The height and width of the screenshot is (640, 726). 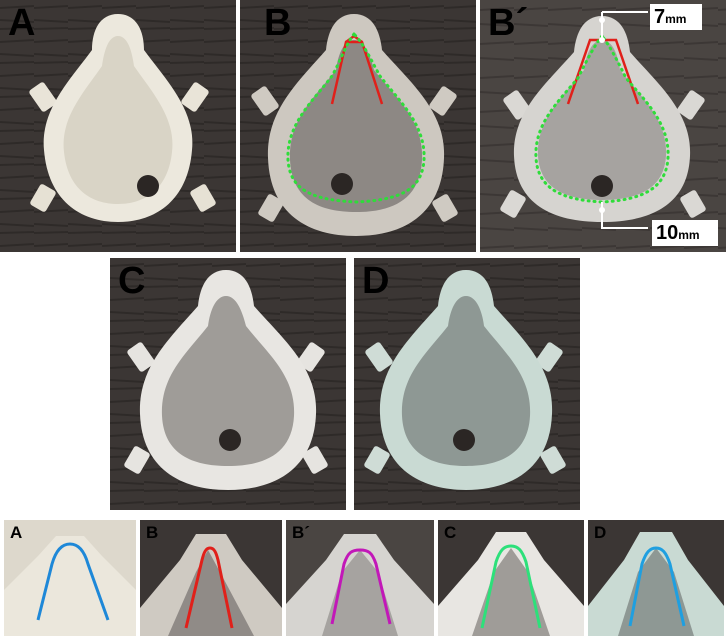 I want to click on mask-photo-d, so click(x=467, y=384).